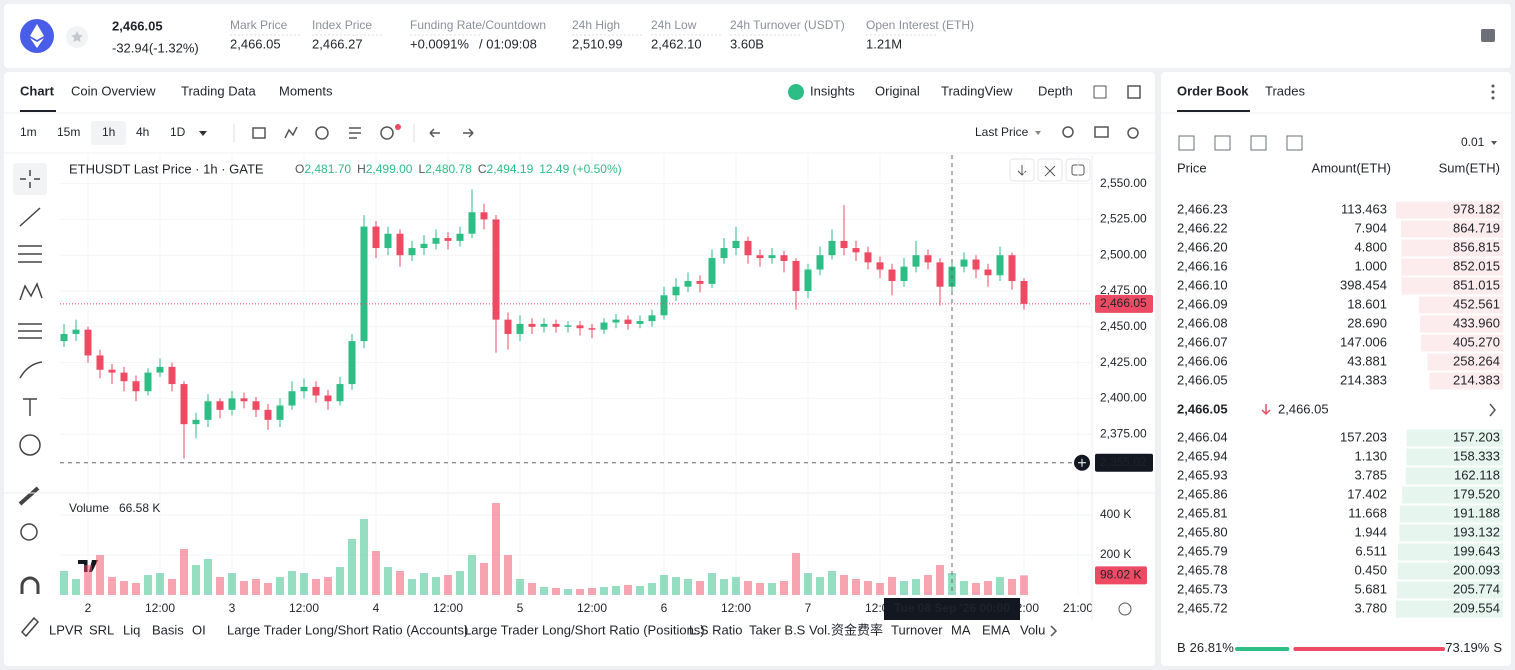 The image size is (1515, 670). I want to click on fib-tool, so click(30, 254).